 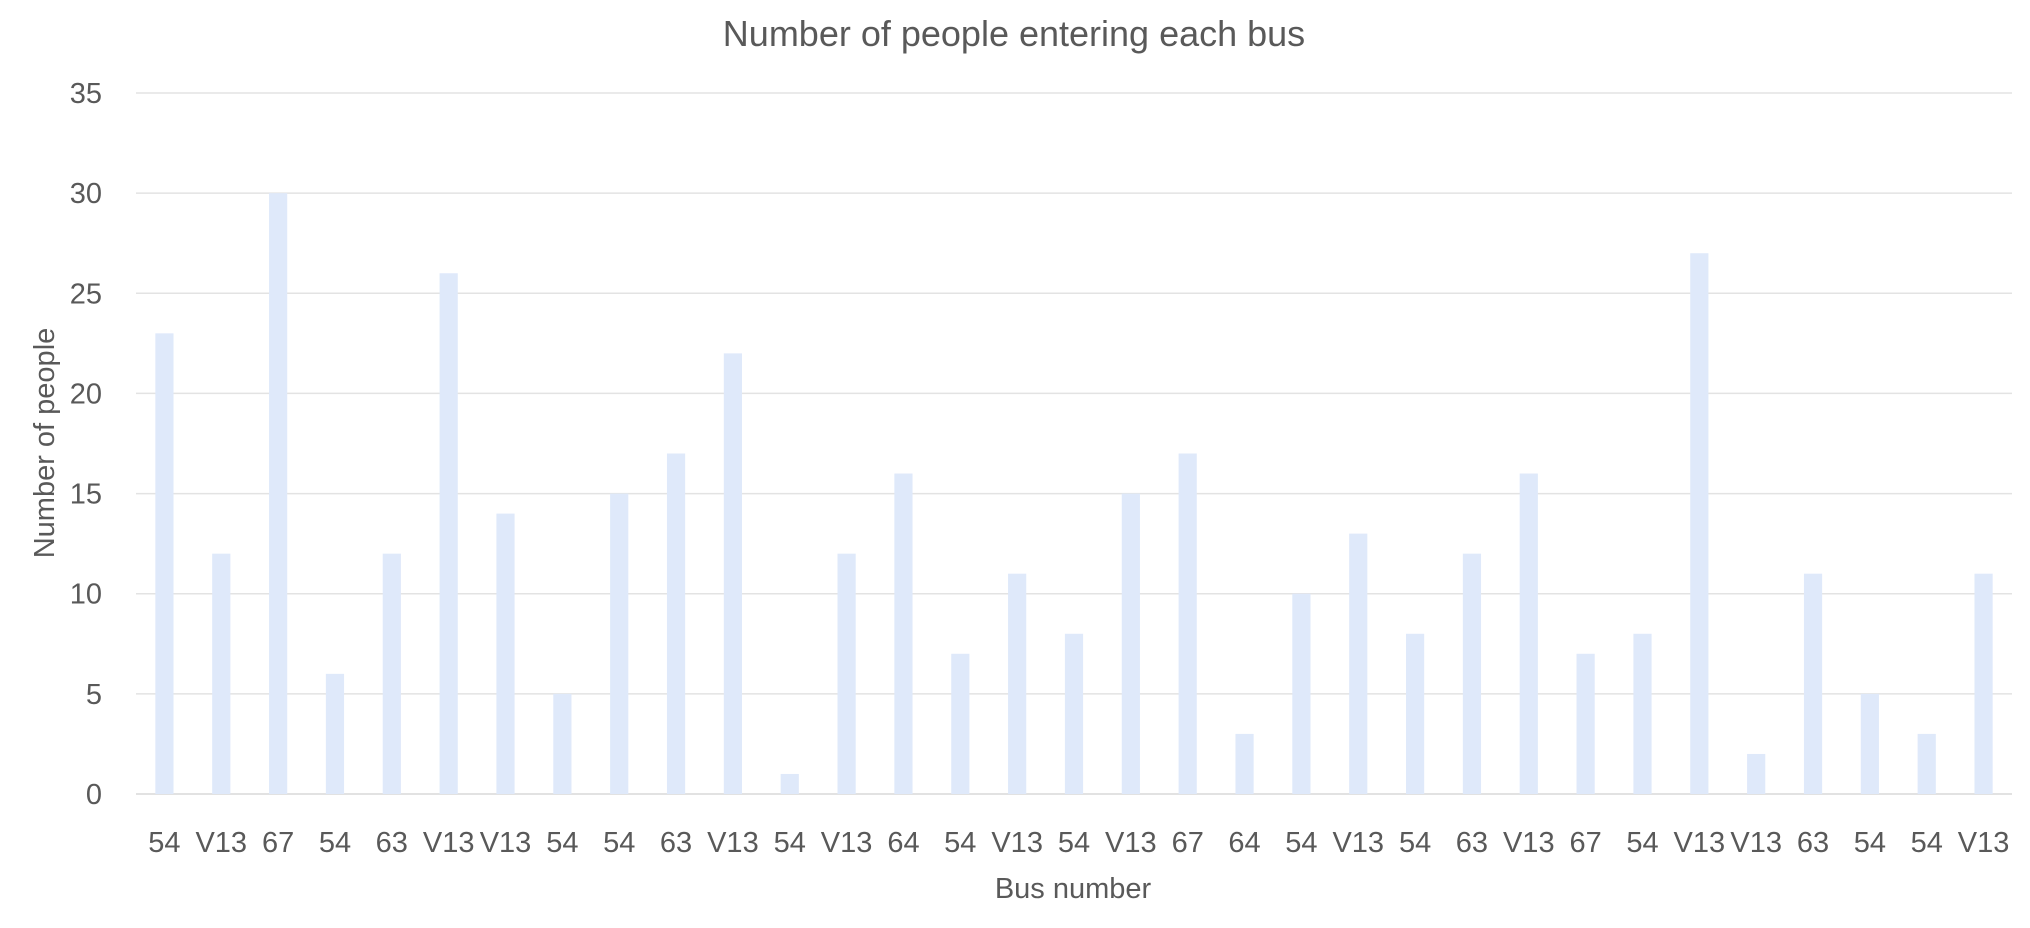 What do you see at coordinates (86, 595) in the screenshot?
I see `y-tick-label: 10` at bounding box center [86, 595].